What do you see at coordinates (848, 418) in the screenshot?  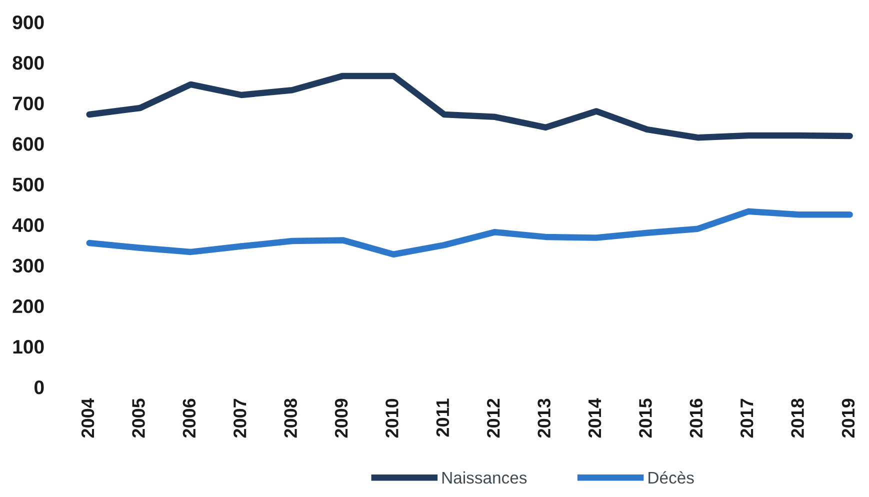 I see `x-tick-label: 2019` at bounding box center [848, 418].